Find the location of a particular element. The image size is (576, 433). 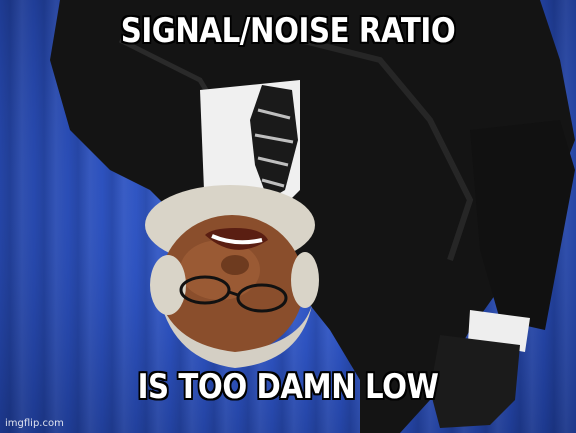

watermark: imgflip.com is located at coordinates (34, 423).